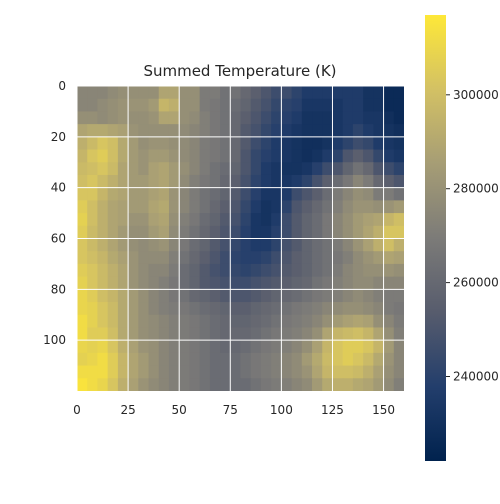 The image size is (500, 504). Describe the element at coordinates (234, 410) in the screenshot. I see `x-axis-ticks: 0 25 50 75 100 125 150` at that location.